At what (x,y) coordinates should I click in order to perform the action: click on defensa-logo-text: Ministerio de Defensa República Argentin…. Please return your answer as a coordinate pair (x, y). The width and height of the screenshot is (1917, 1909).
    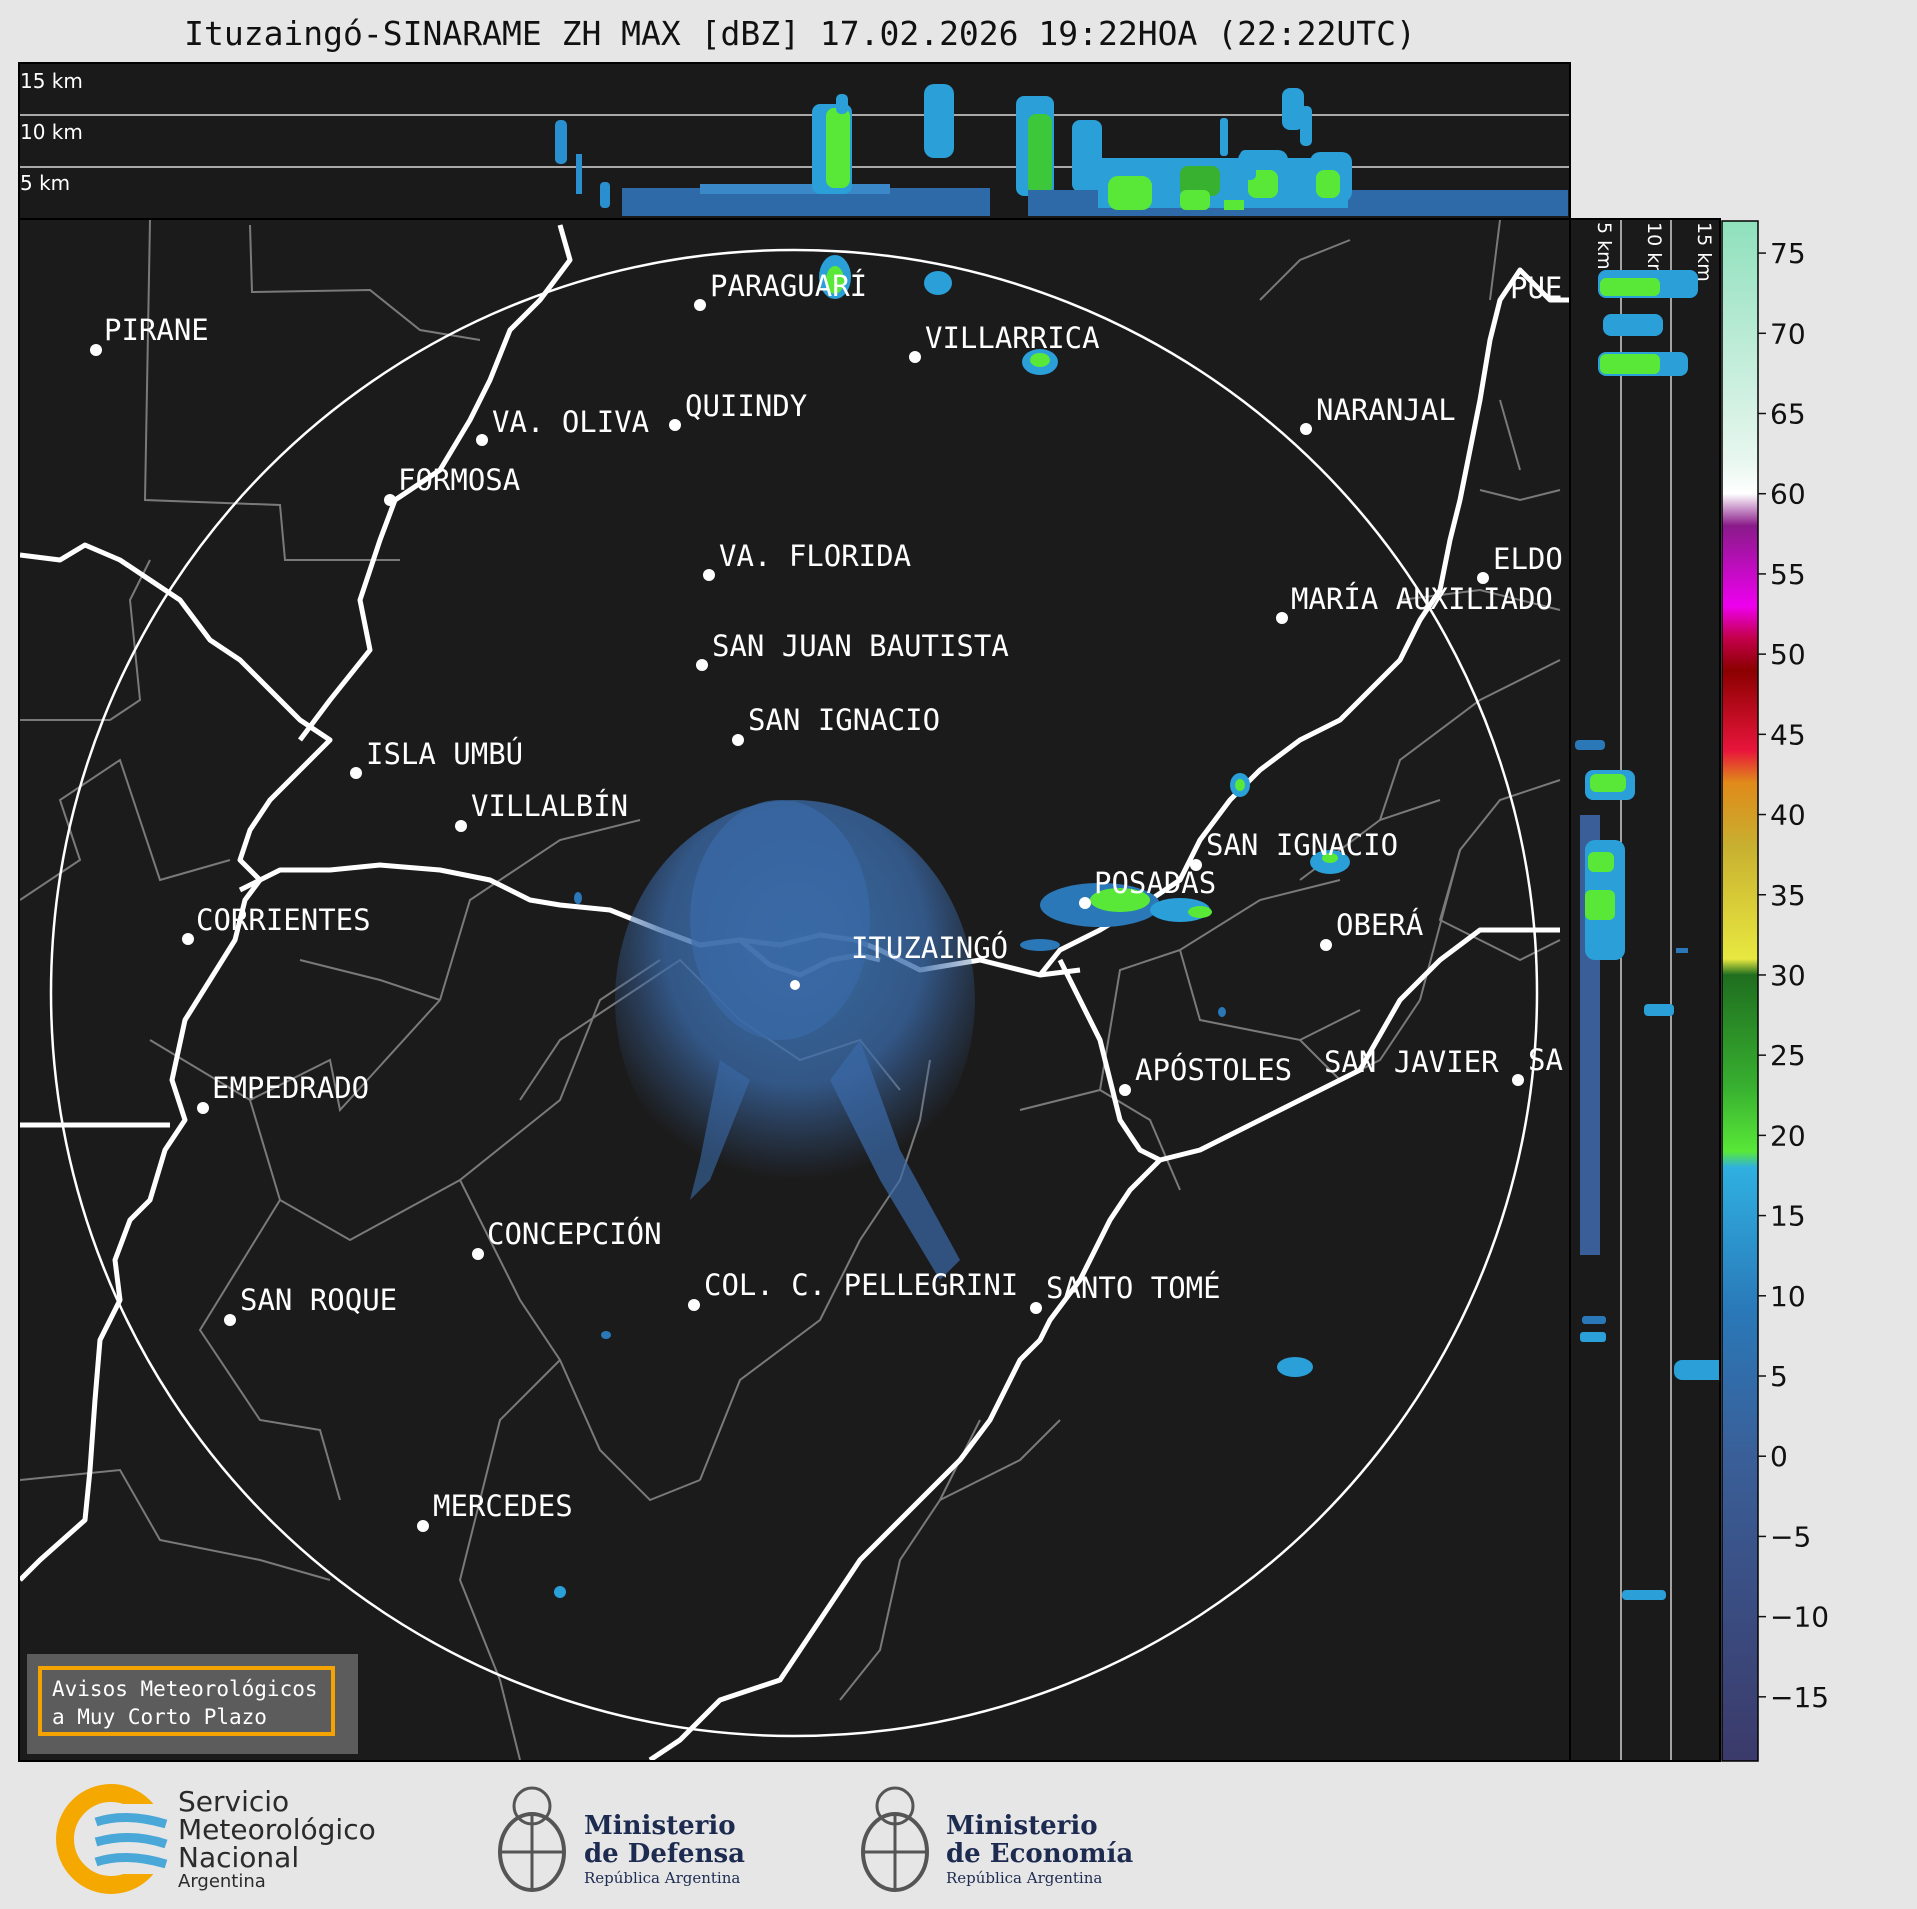
    Looking at the image, I should click on (664, 1850).